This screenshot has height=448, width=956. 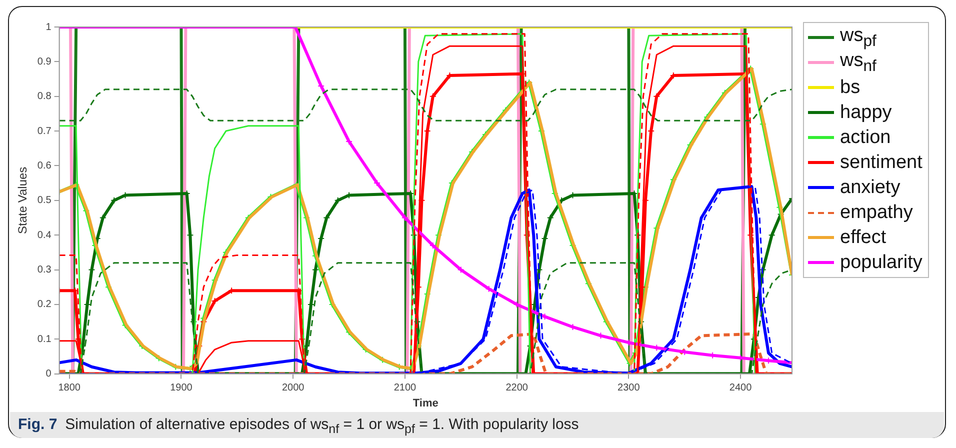 I want to click on x-tick-label: 2400, so click(x=740, y=388).